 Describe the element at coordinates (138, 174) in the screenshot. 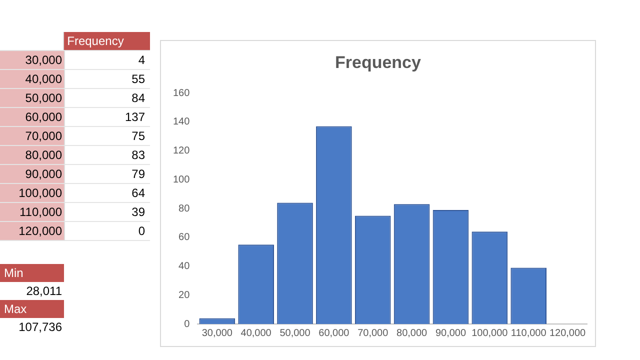

I see `text: 79` at that location.